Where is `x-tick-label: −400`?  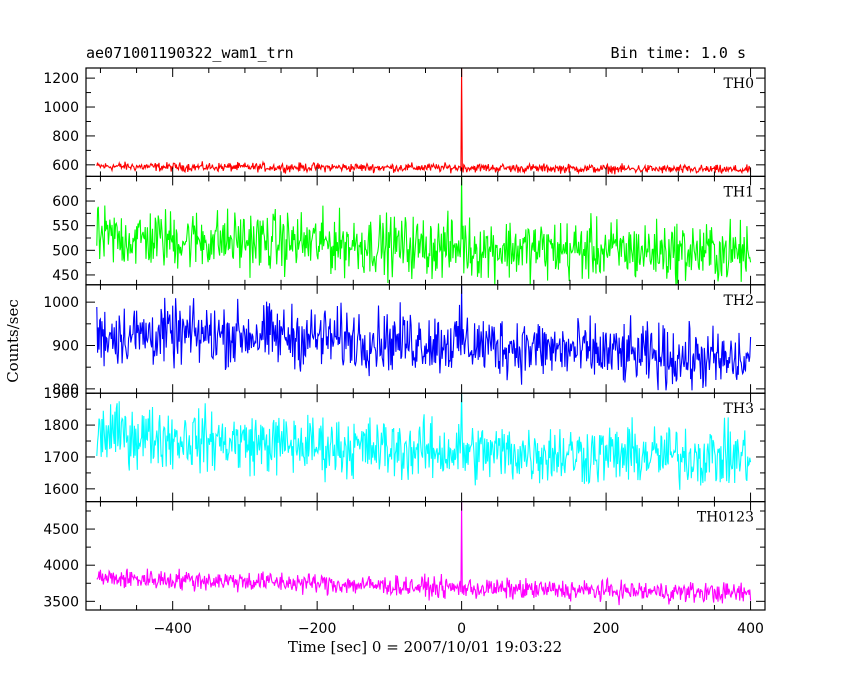
x-tick-label: −400 is located at coordinates (172, 629).